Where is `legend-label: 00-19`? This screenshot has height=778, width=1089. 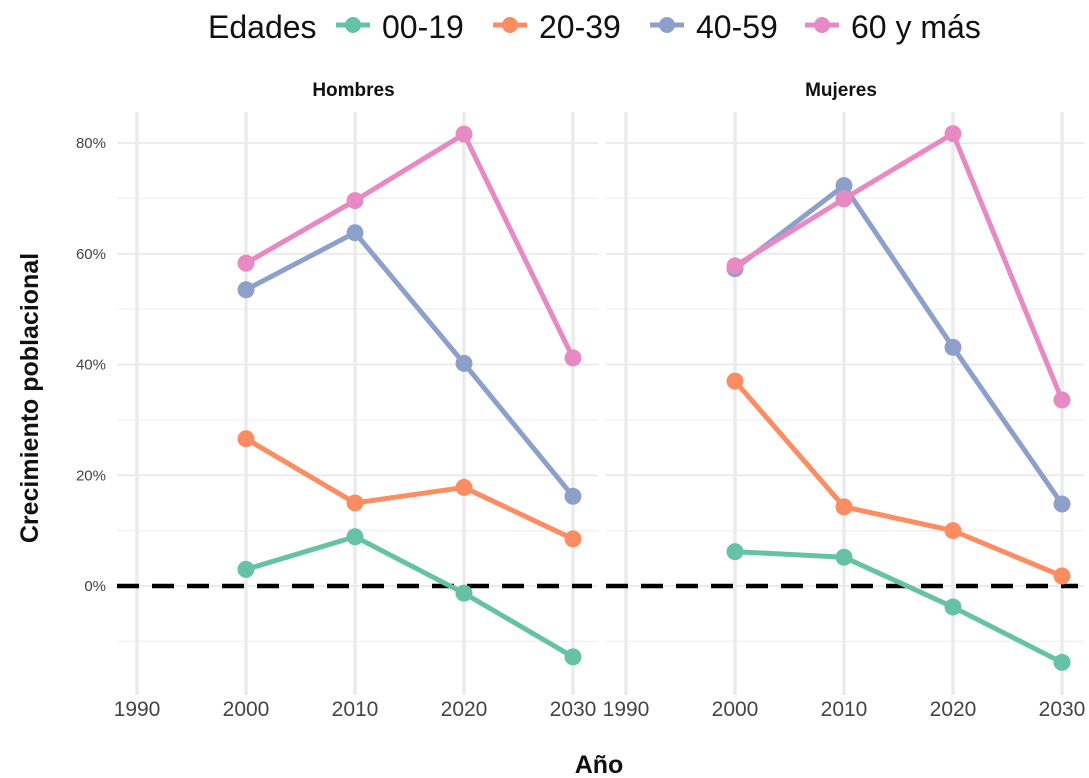 legend-label: 00-19 is located at coordinates (423, 27).